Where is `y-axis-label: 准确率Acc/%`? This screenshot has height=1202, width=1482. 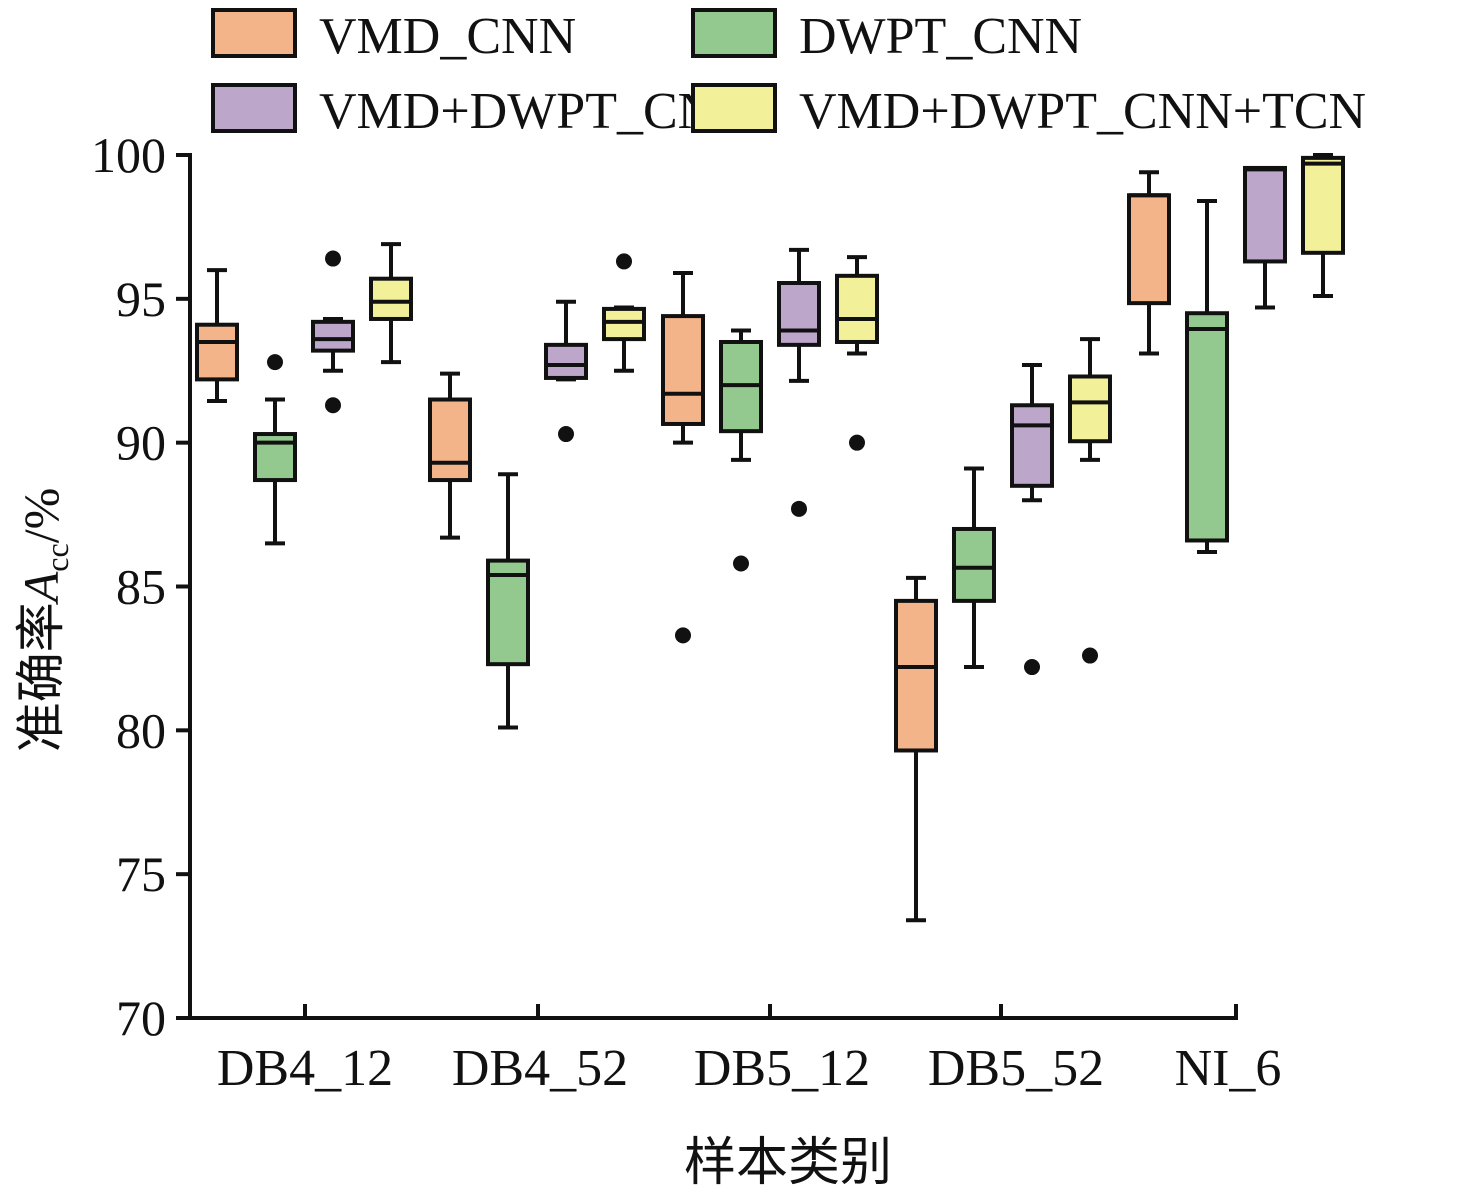 y-axis-label: 准确率Acc/% is located at coordinates (44, 620).